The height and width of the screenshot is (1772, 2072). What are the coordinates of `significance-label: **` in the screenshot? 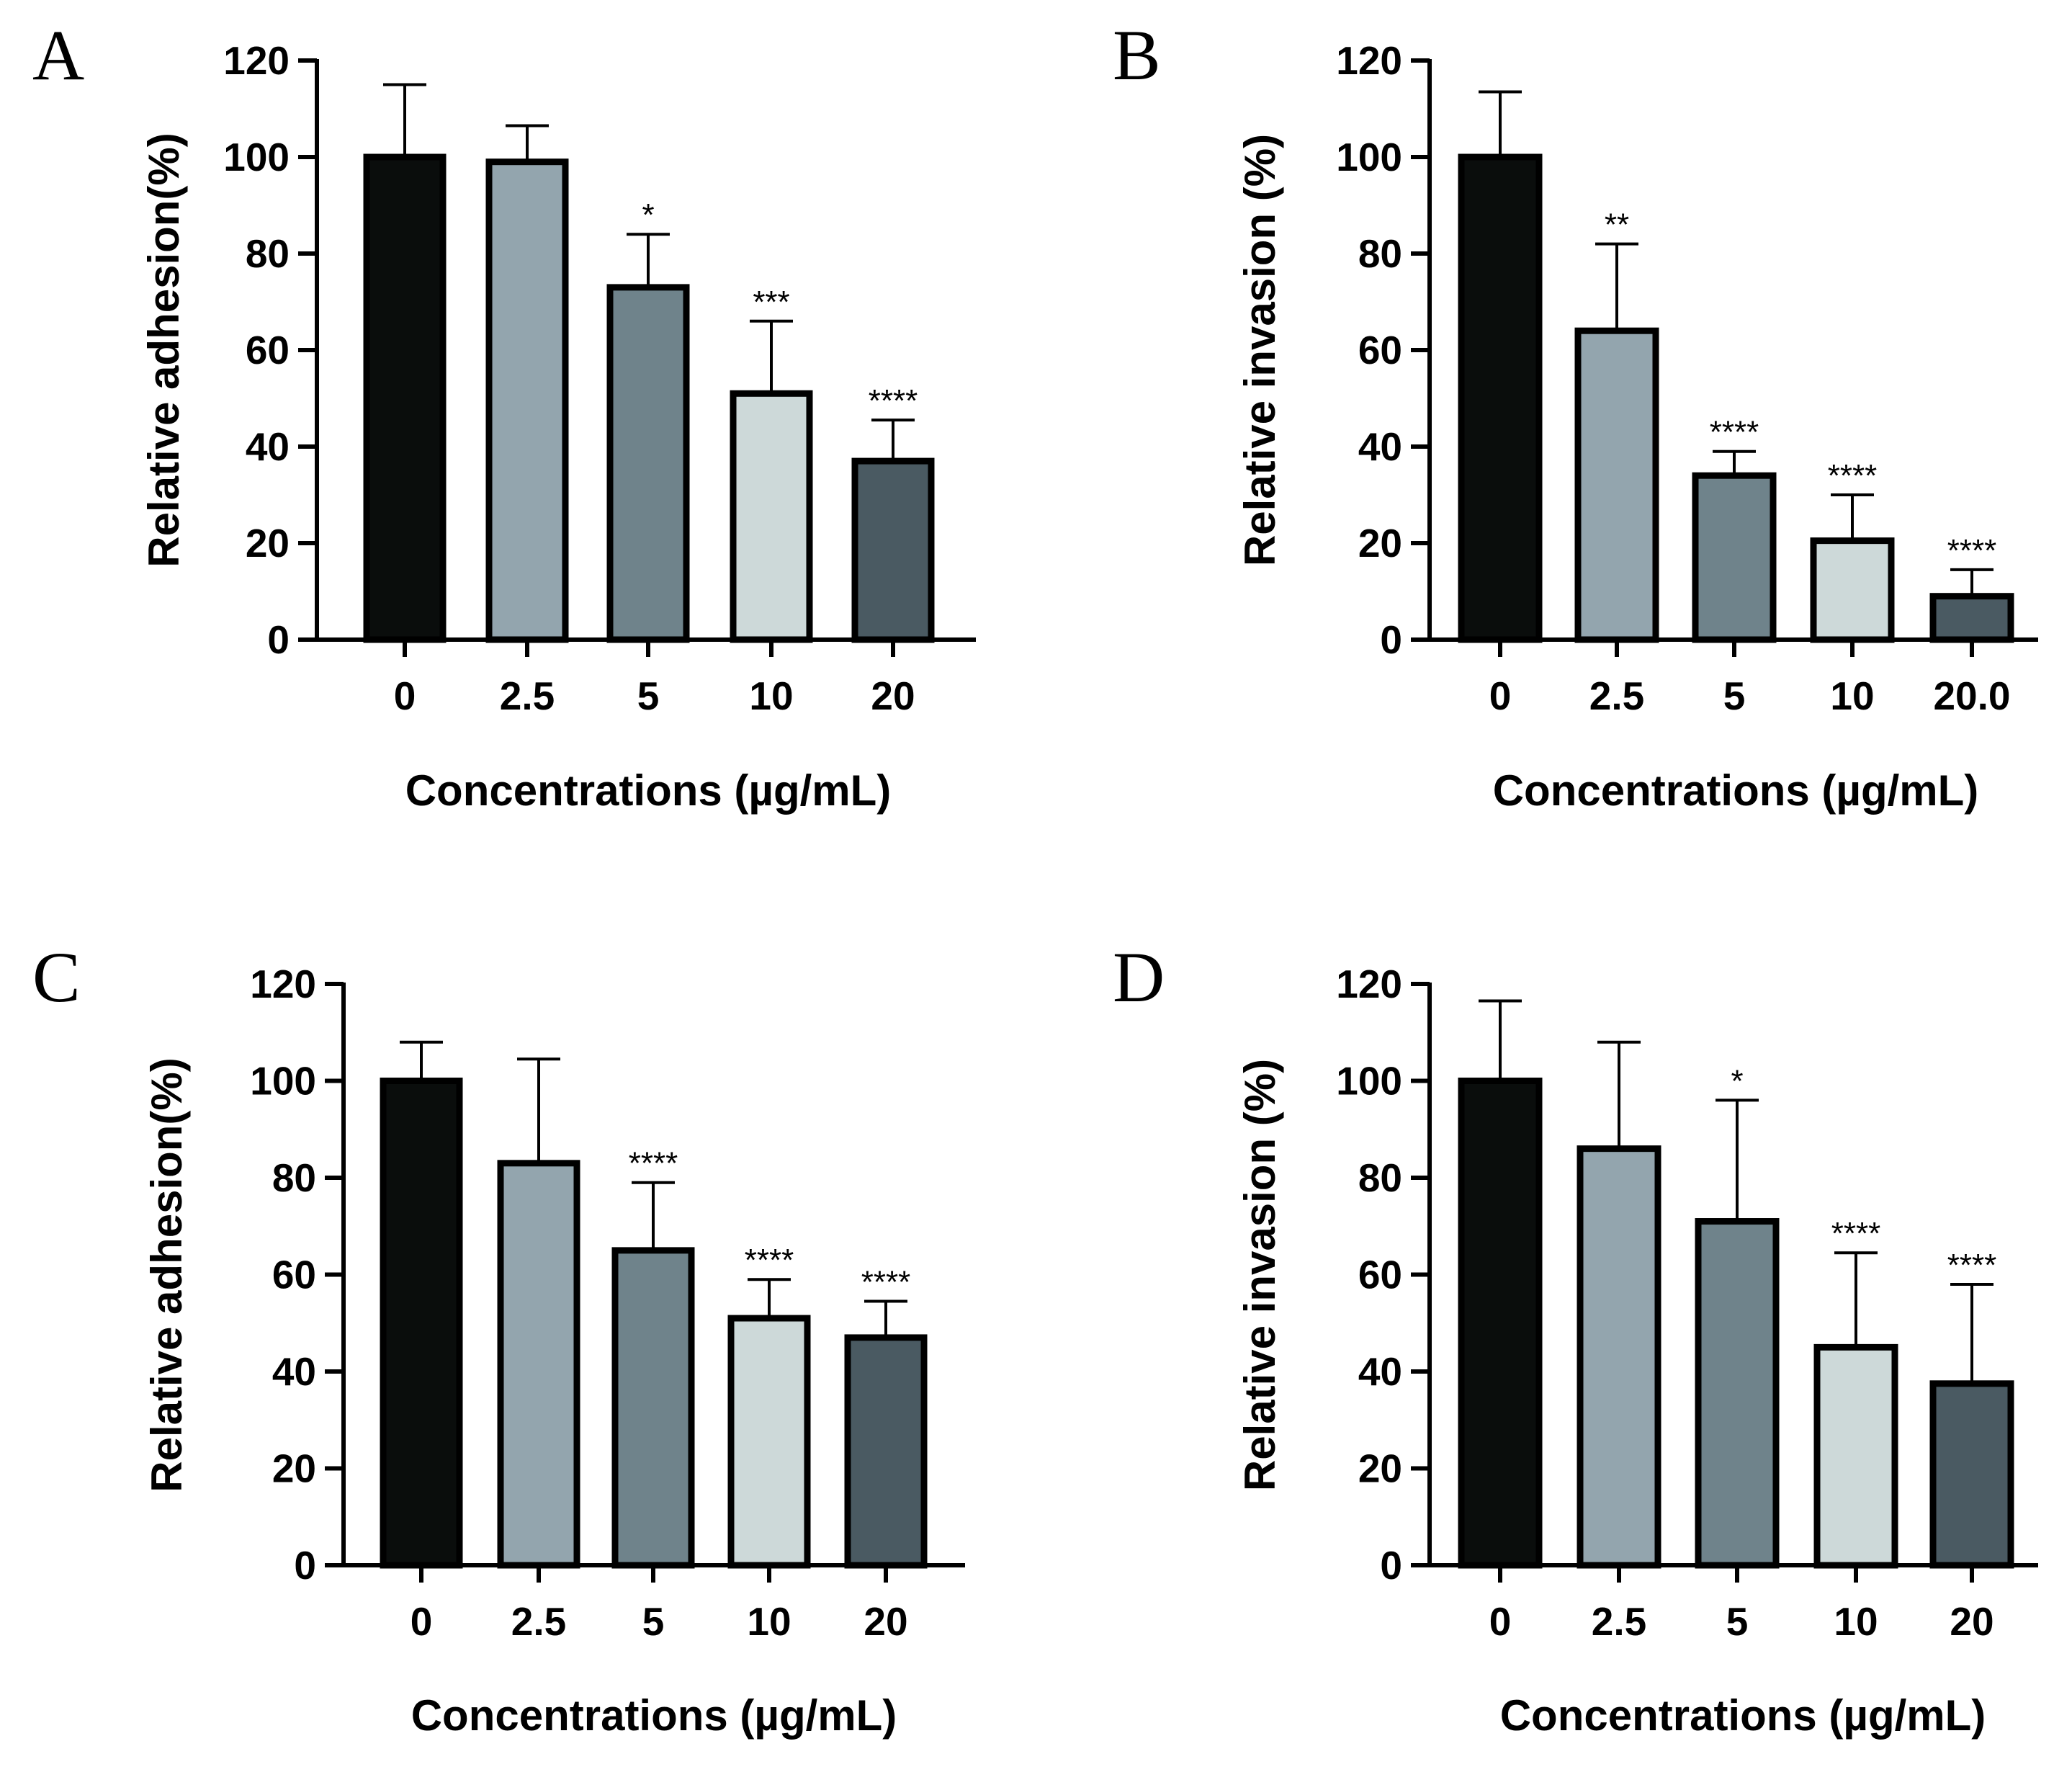 It's located at (1617, 225).